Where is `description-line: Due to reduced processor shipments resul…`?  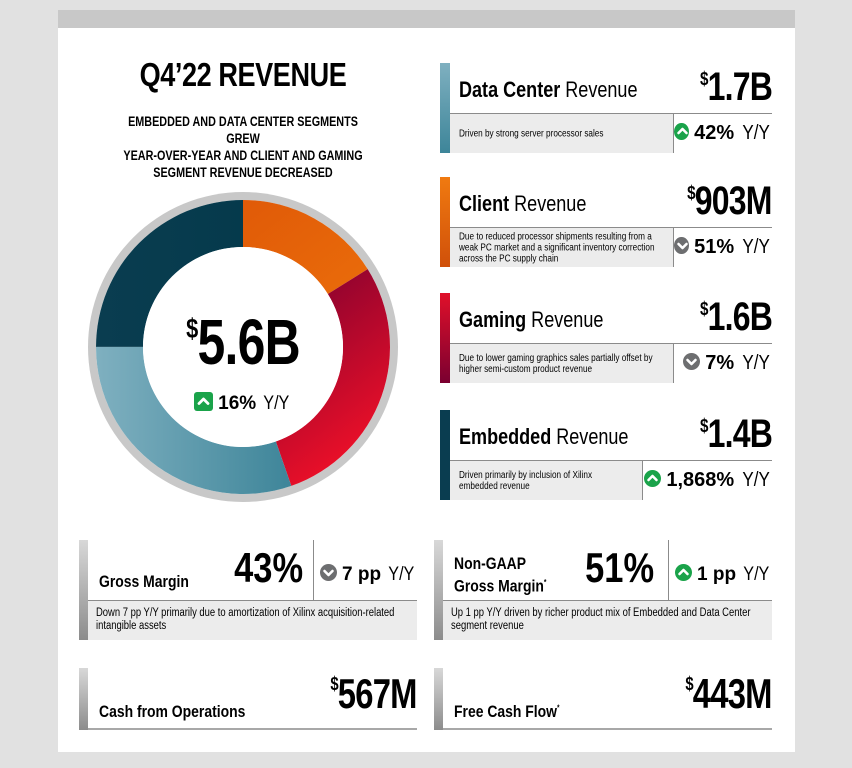 description-line: Due to reduced processor shipments resul… is located at coordinates (555, 236).